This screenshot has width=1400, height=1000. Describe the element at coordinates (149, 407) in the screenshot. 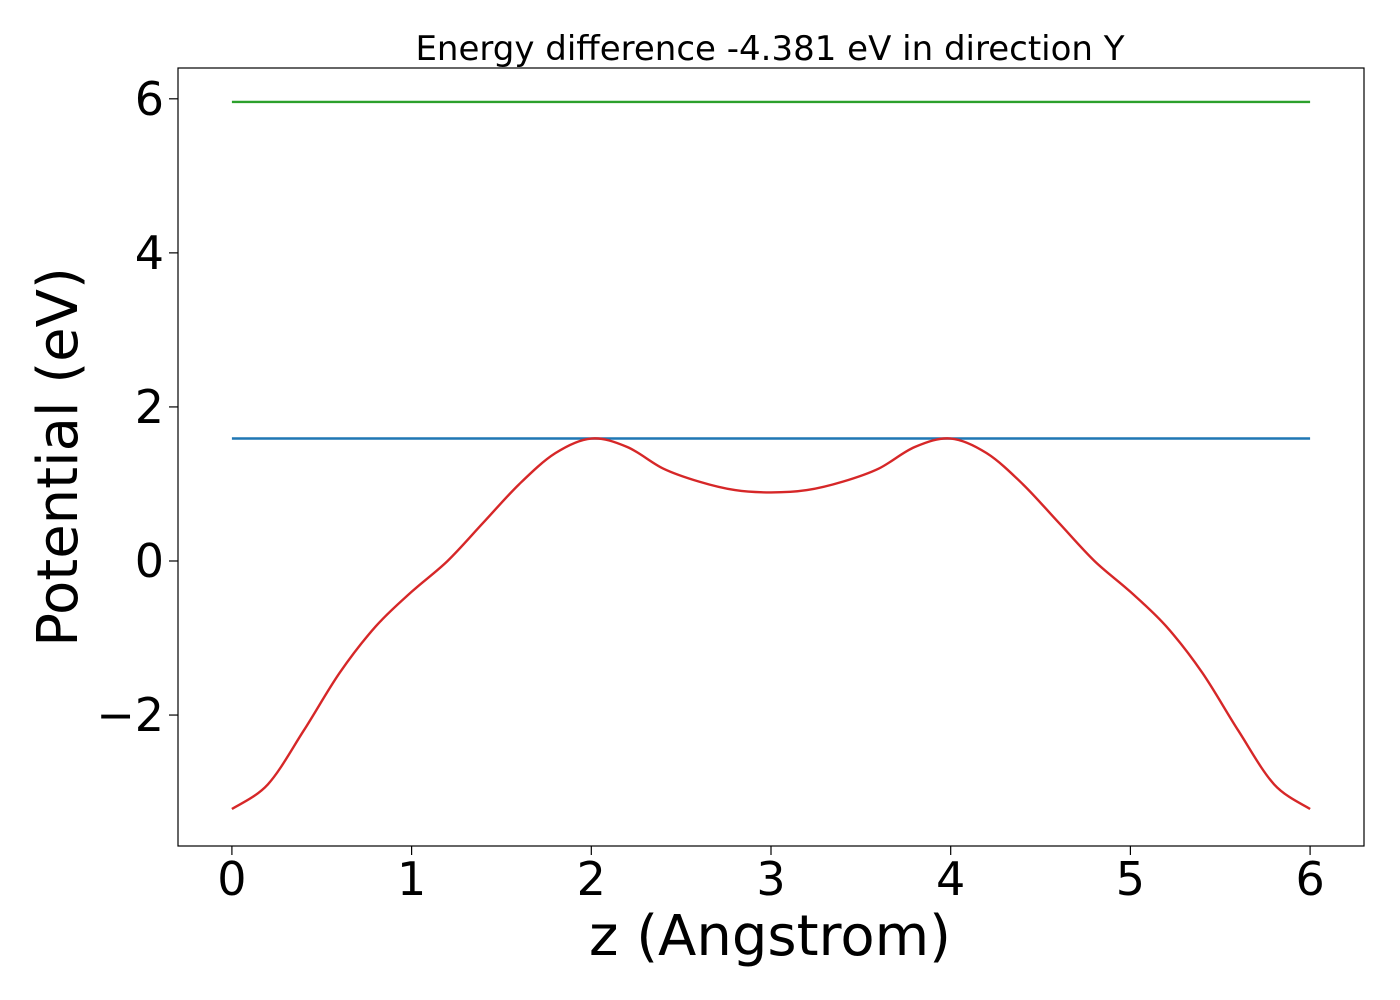

I see `y-tick-label: 2` at that location.